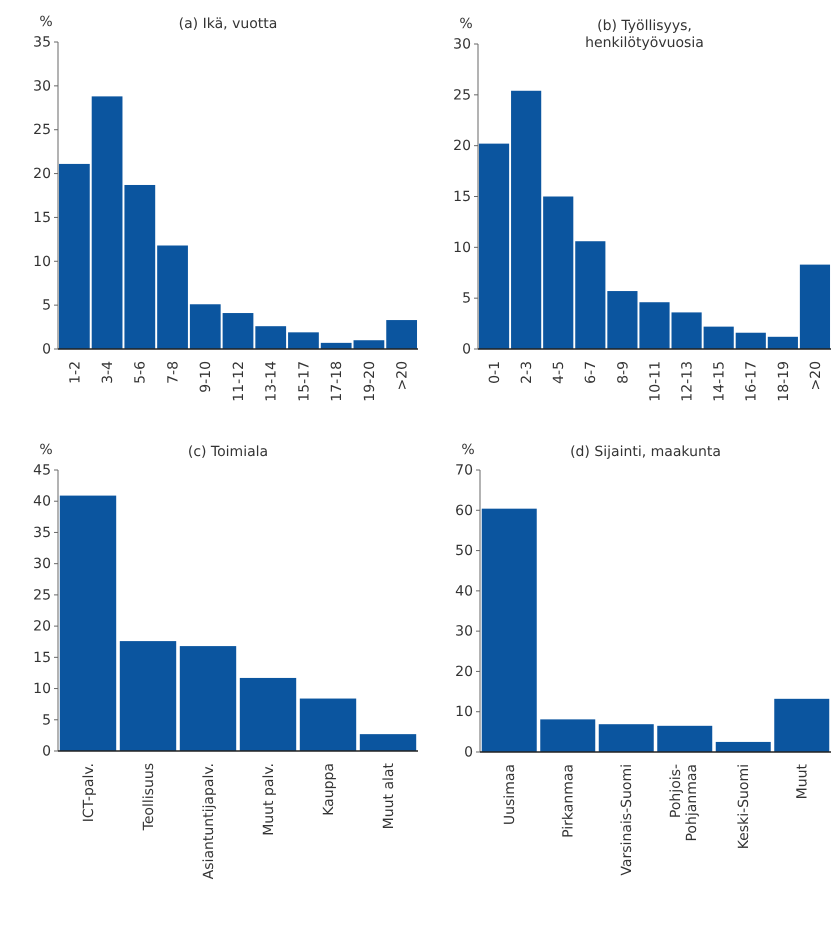 The image size is (831, 925). Describe the element at coordinates (464, 510) in the screenshot. I see `y-tick-label: 60` at that location.